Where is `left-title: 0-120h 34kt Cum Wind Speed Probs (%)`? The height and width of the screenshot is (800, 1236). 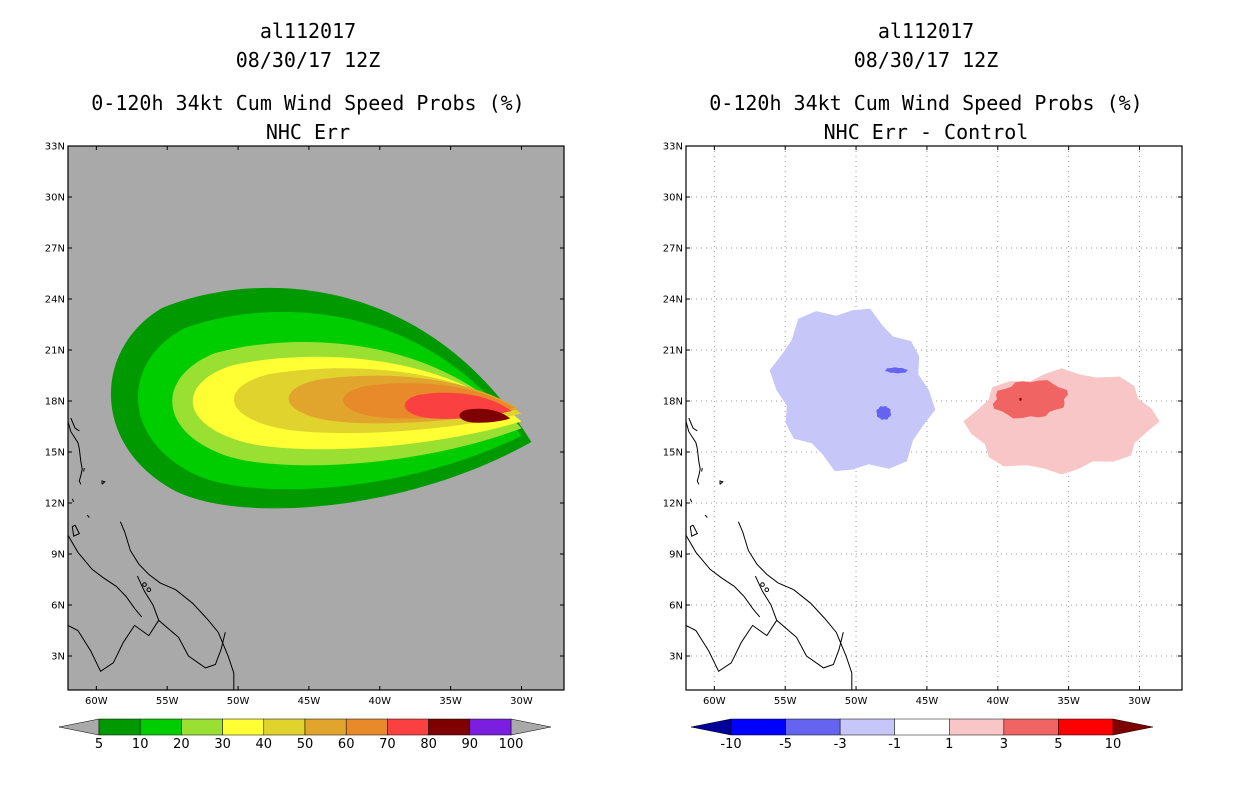 left-title: 0-120h 34kt Cum Wind Speed Probs (%) is located at coordinates (308, 103).